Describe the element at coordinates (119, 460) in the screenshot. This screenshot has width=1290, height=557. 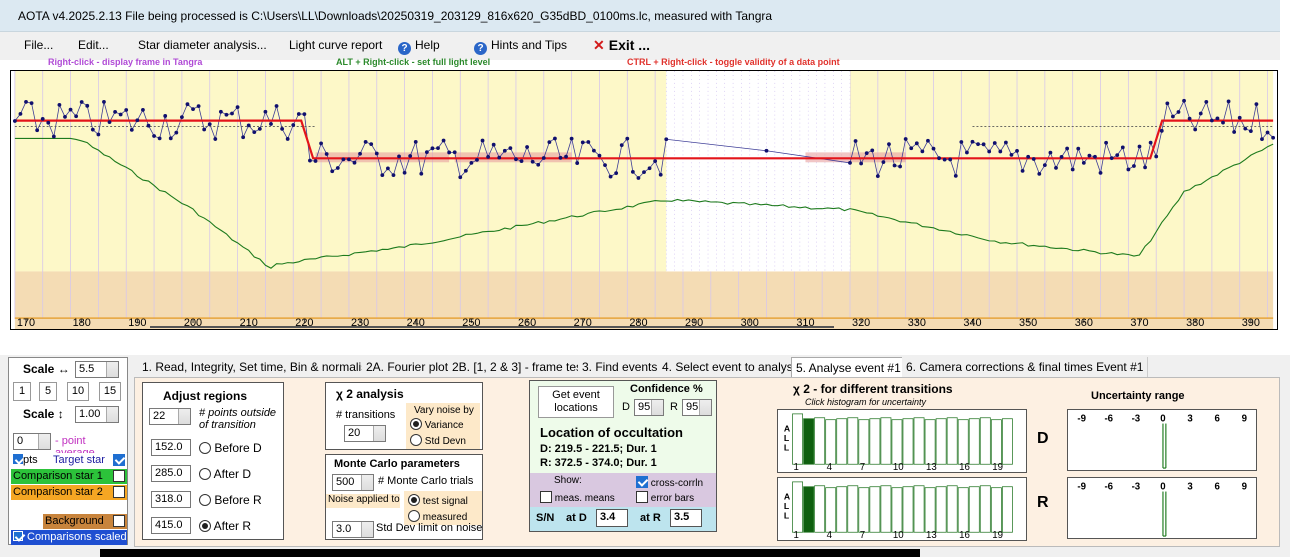
I see `target-star-checkbox` at that location.